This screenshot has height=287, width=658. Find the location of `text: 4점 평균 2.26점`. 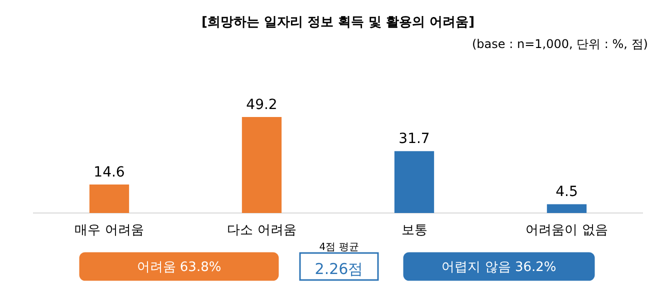

text: 4점 평균 2.26점 is located at coordinates (339, 260).